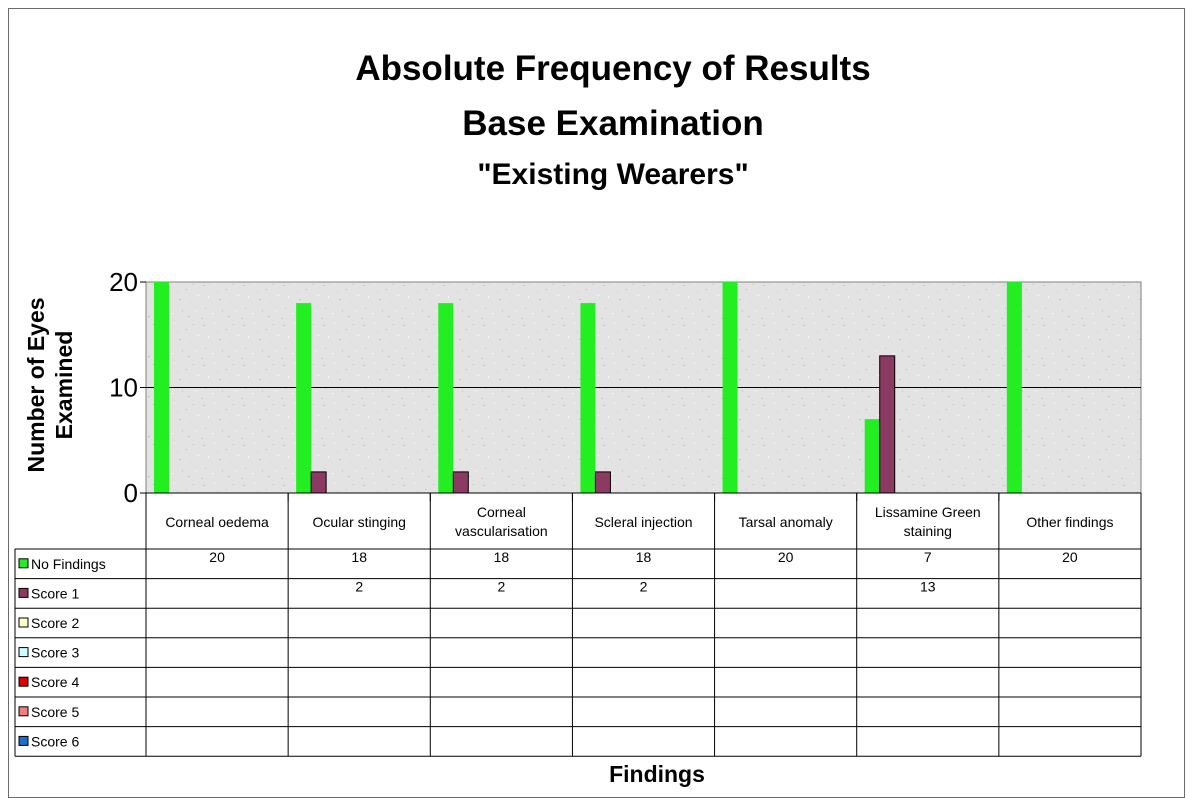  I want to click on category-label: Scleral injection, so click(643, 522).